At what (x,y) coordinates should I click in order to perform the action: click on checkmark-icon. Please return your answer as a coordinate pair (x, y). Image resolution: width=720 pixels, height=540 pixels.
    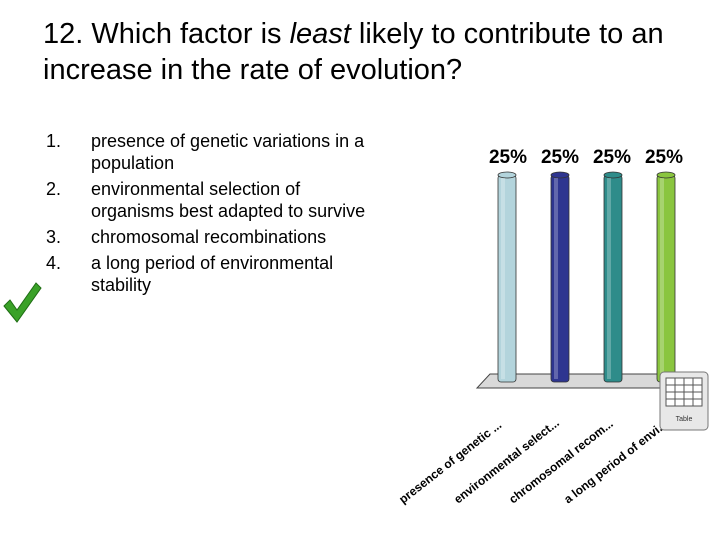
    Looking at the image, I should click on (22, 302).